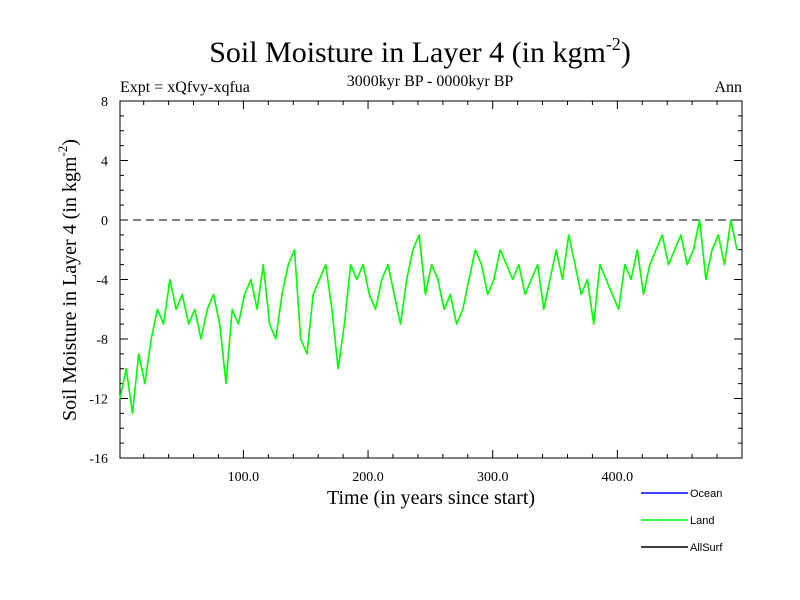 Image resolution: width=800 pixels, height=600 pixels. I want to click on legend: Ocean Land AllSurf, so click(682, 521).